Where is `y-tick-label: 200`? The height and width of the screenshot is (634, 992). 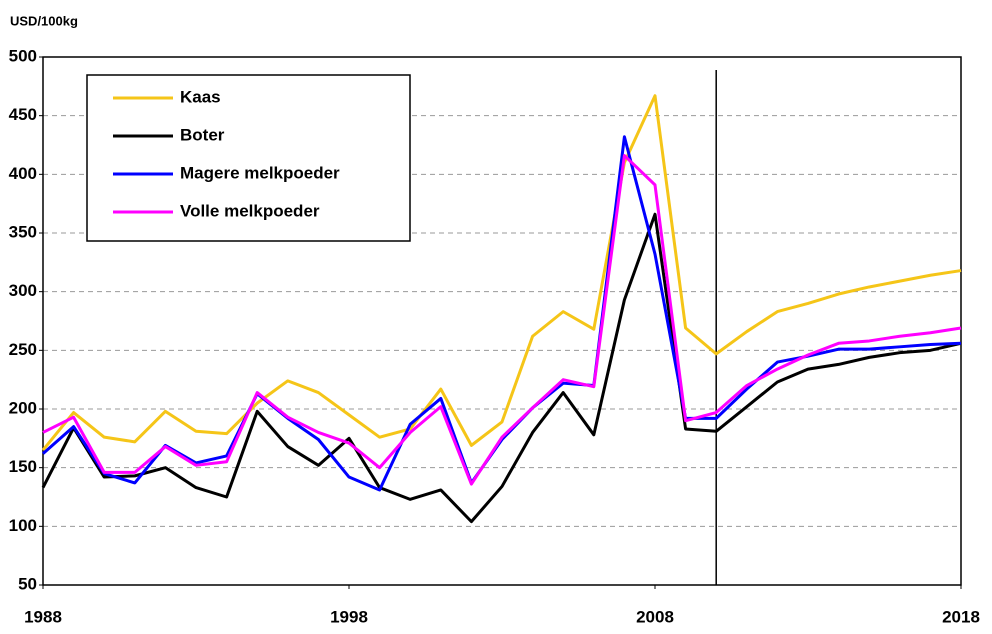 y-tick-label: 200 is located at coordinates (23, 407).